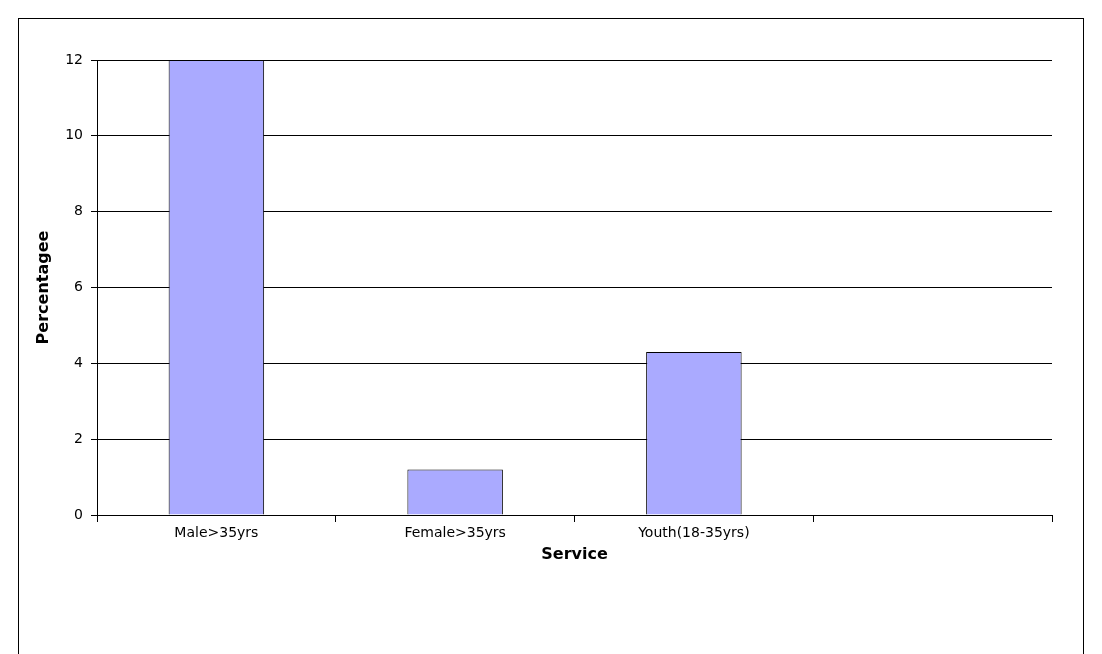  I want to click on x-axis-title: Service, so click(574, 553).